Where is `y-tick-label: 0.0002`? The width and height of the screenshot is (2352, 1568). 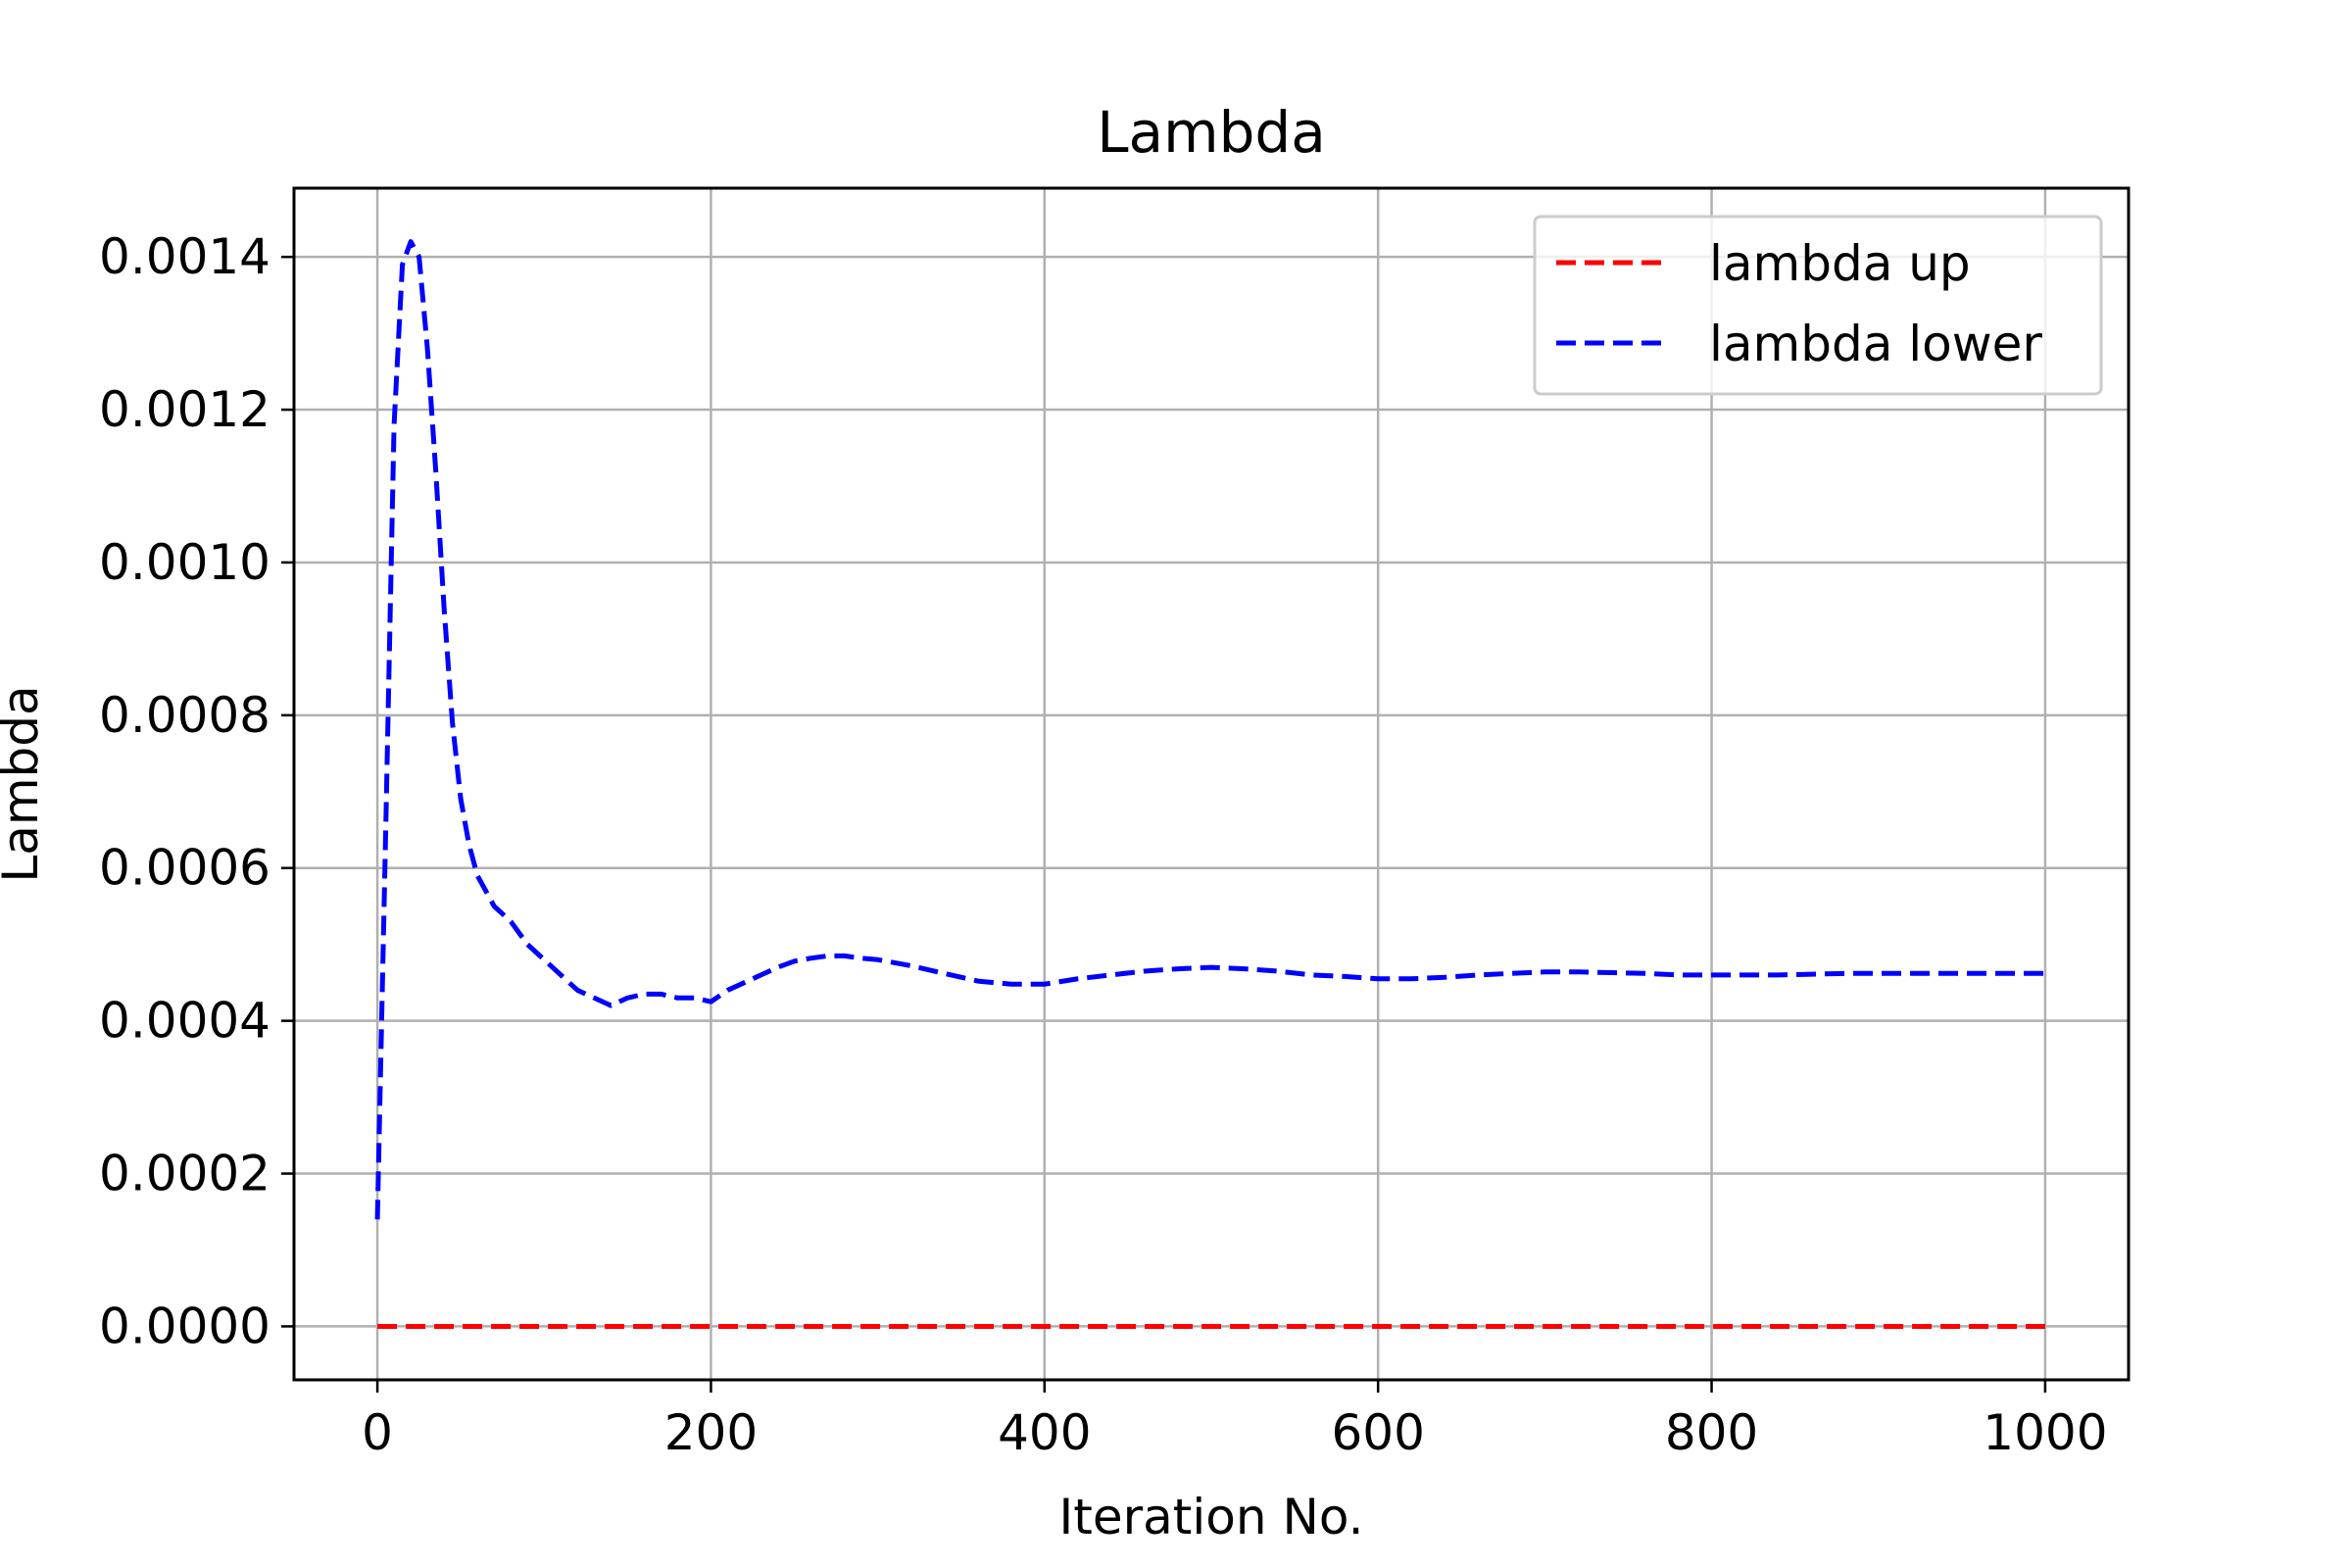
y-tick-label: 0.0002 is located at coordinates (184, 1174).